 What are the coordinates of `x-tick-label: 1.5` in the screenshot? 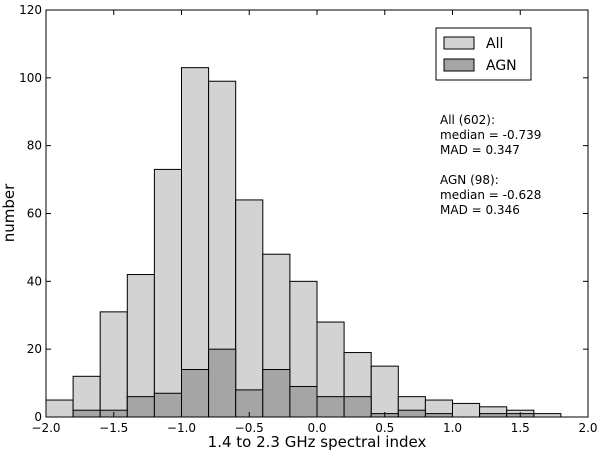 It's located at (520, 428).